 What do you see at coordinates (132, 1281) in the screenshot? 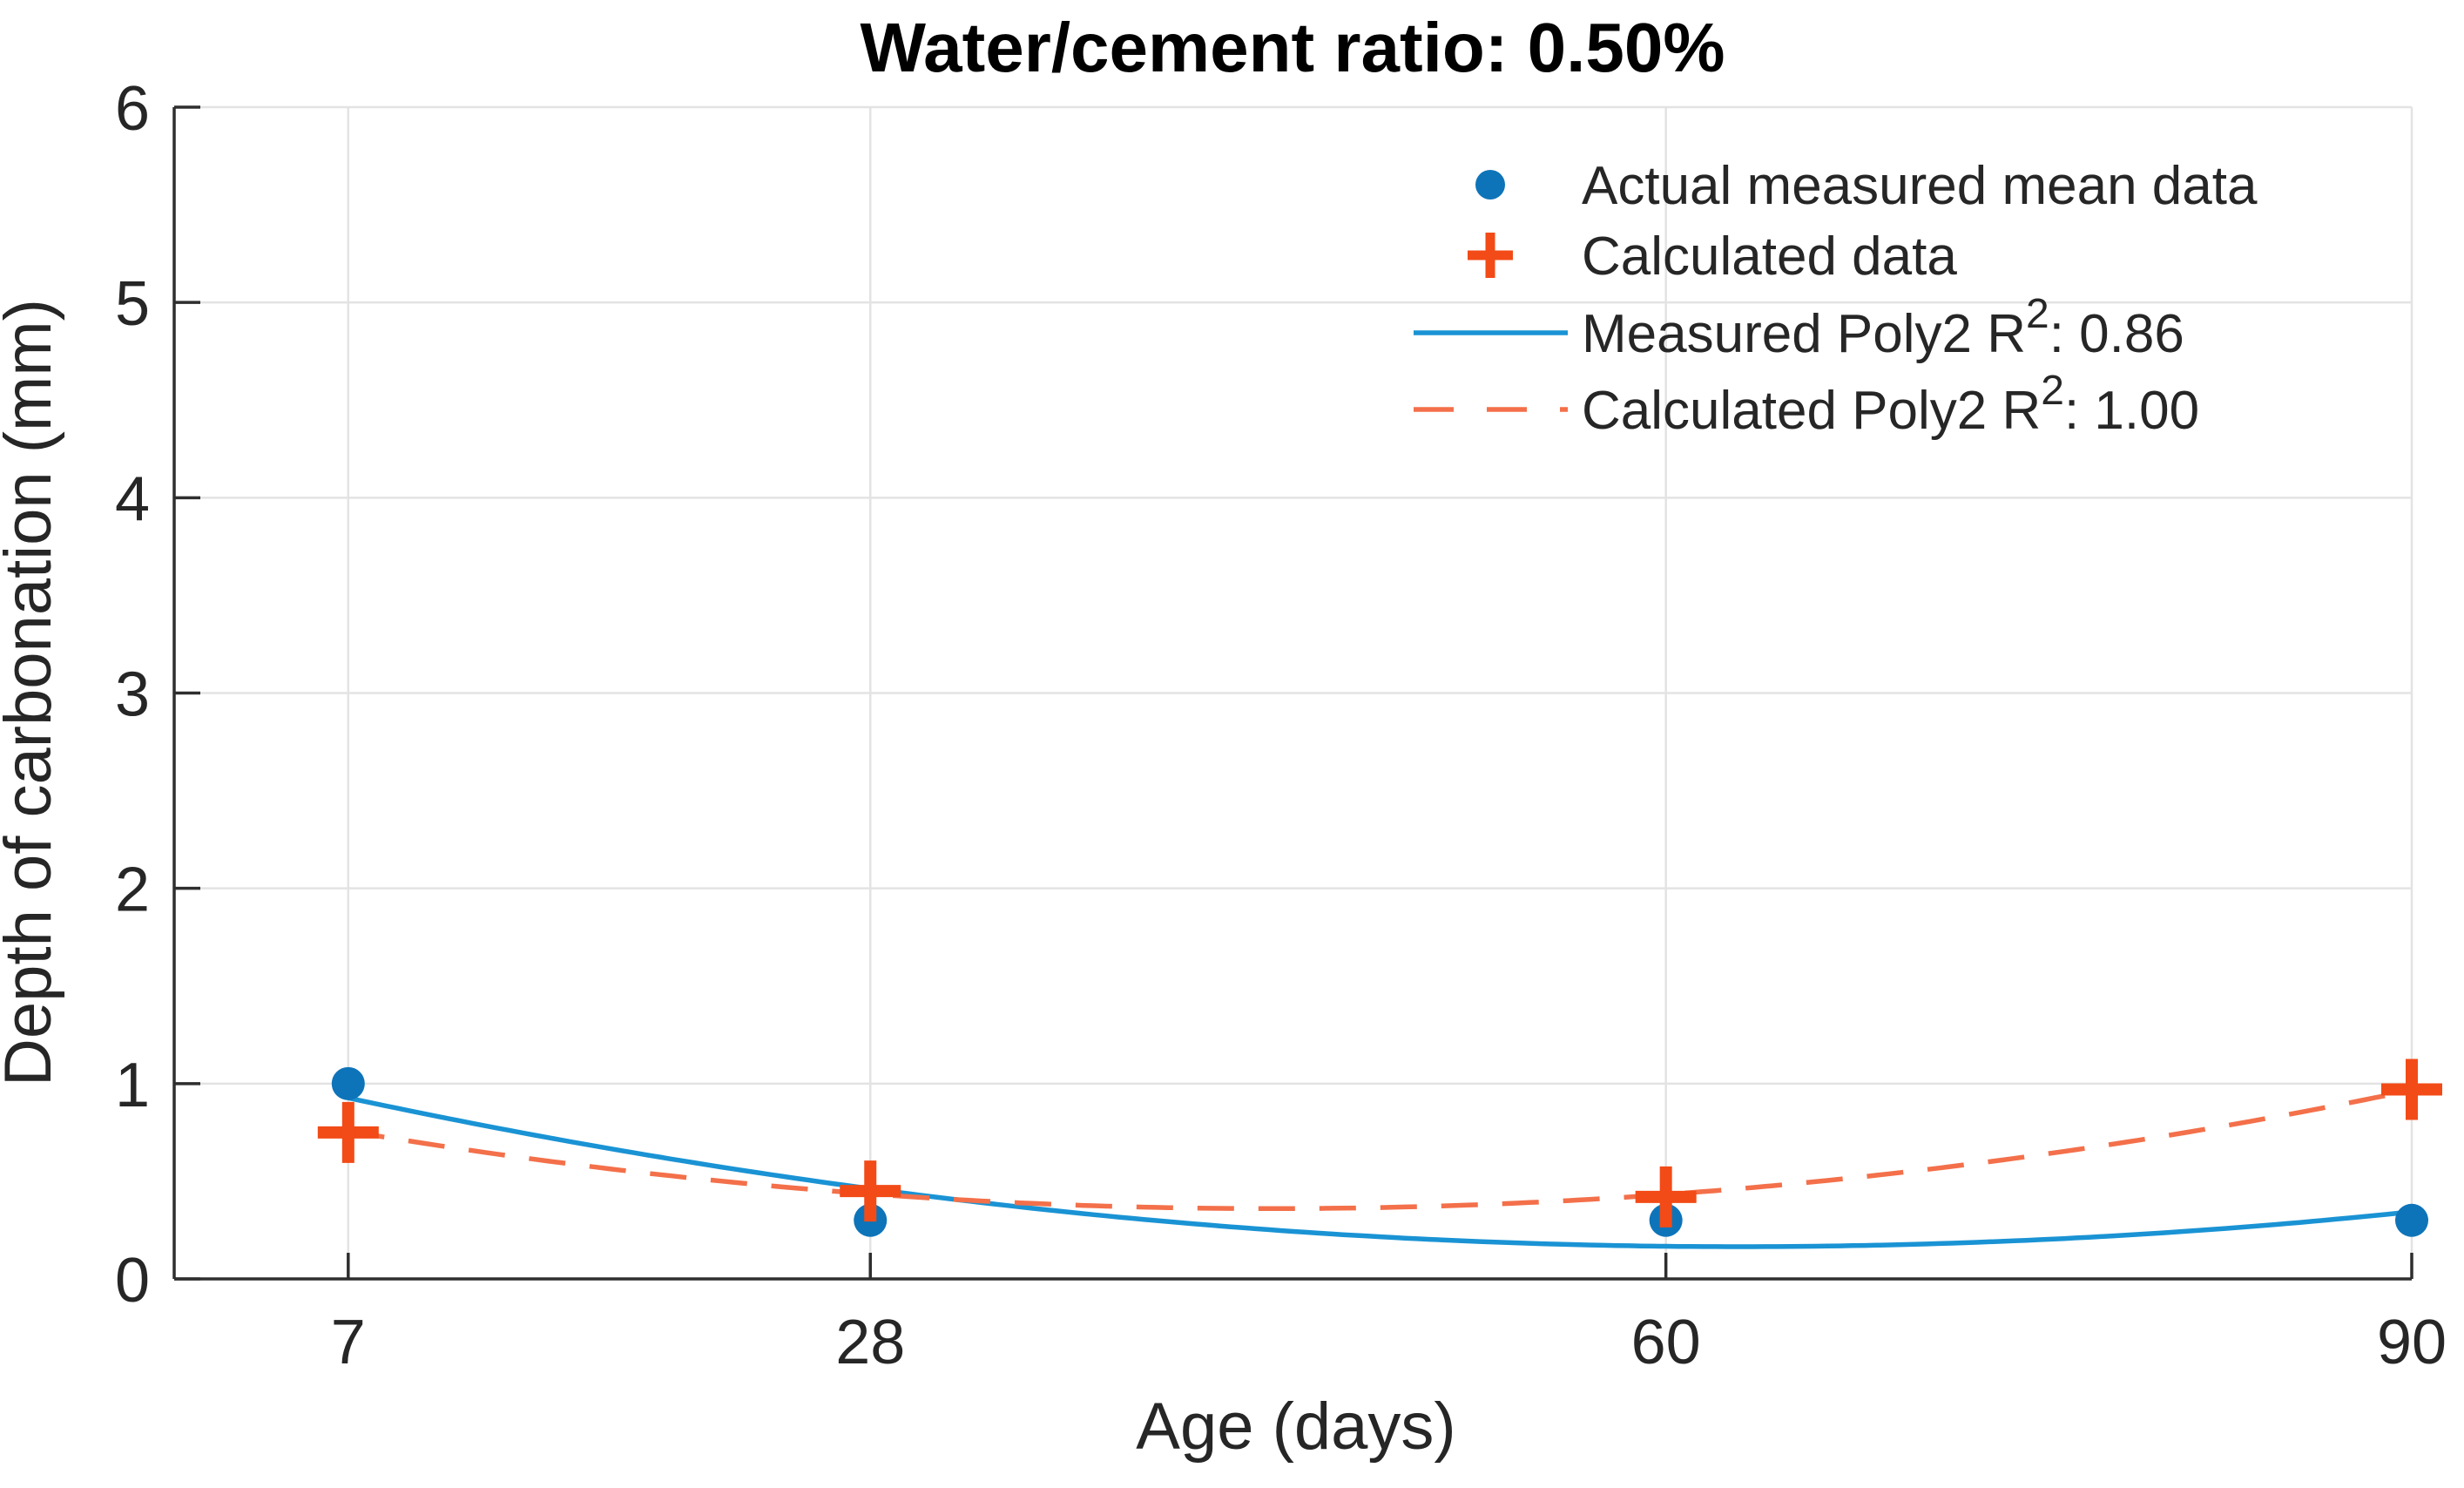
I see `y-tick-label: 0` at bounding box center [132, 1281].